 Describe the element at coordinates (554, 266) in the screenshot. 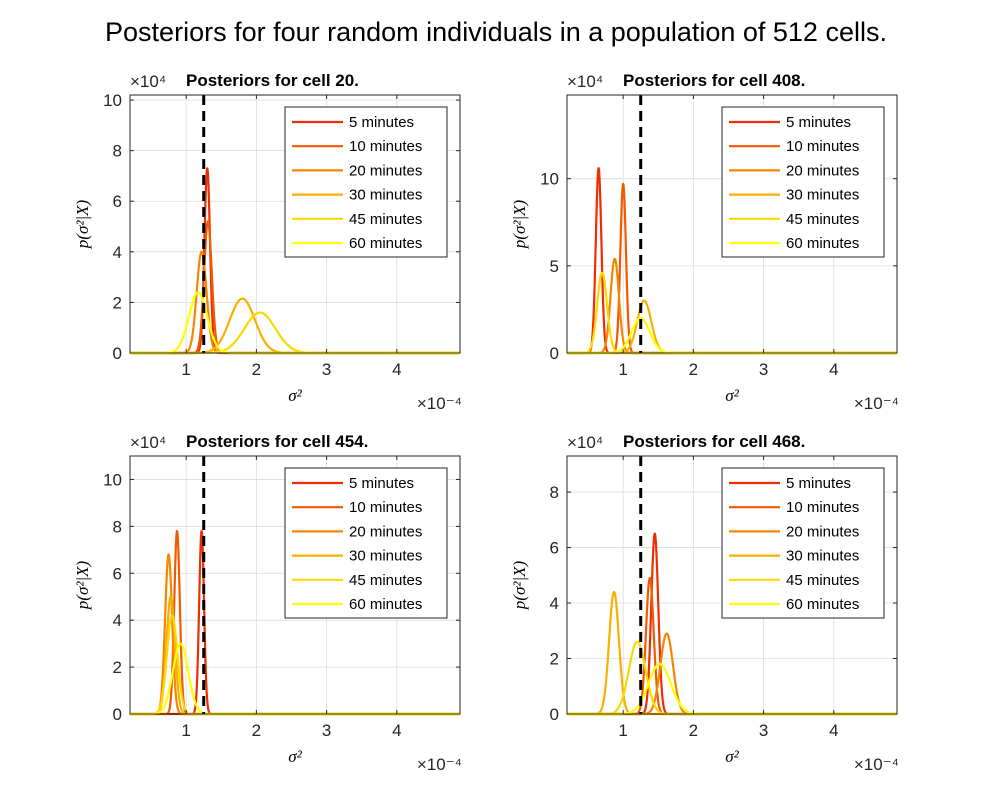

I see `y-tick-label: 5` at that location.